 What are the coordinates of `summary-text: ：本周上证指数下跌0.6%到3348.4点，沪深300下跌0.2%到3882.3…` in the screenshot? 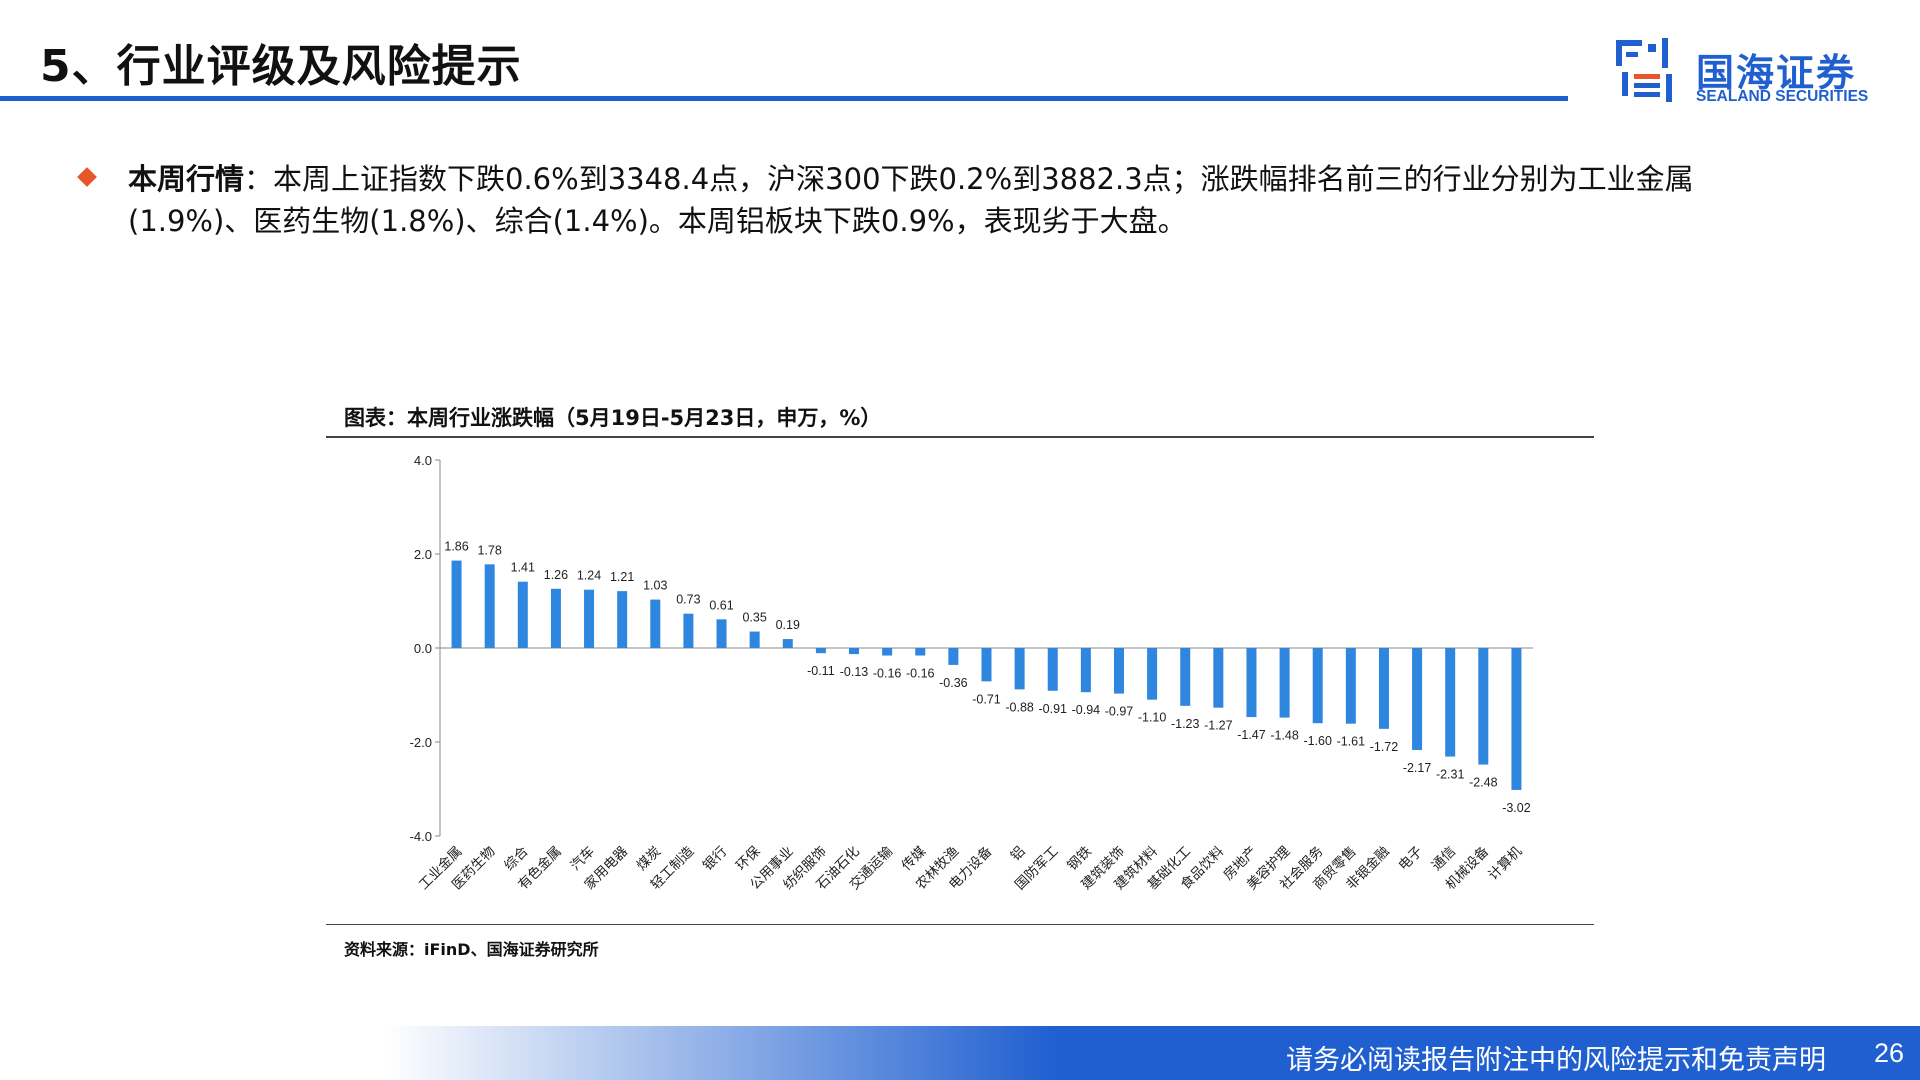 It's located at (911, 200).